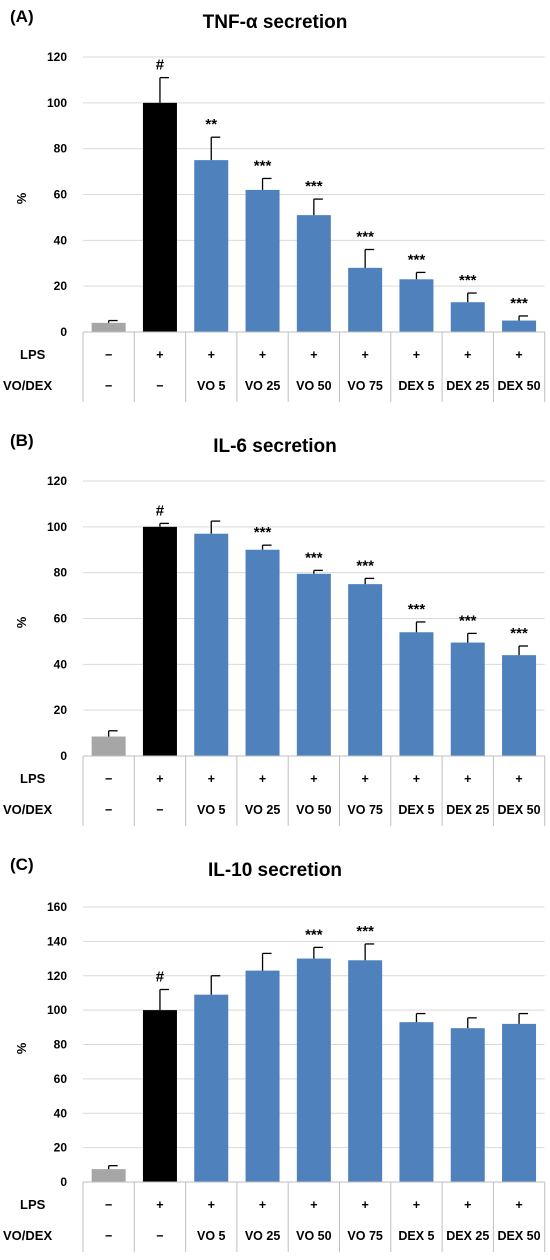 The width and height of the screenshot is (550, 1260). What do you see at coordinates (57, 941) in the screenshot?
I see `y-tick-label: 140` at bounding box center [57, 941].